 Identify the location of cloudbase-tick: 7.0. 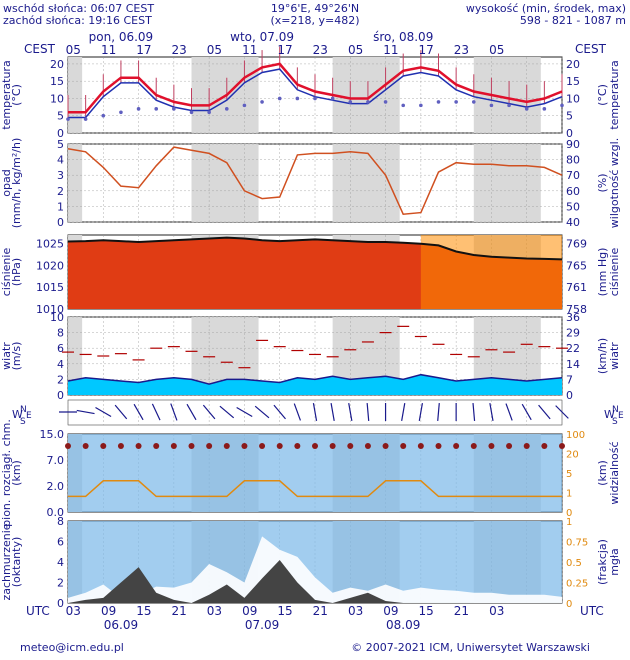
(56, 460).